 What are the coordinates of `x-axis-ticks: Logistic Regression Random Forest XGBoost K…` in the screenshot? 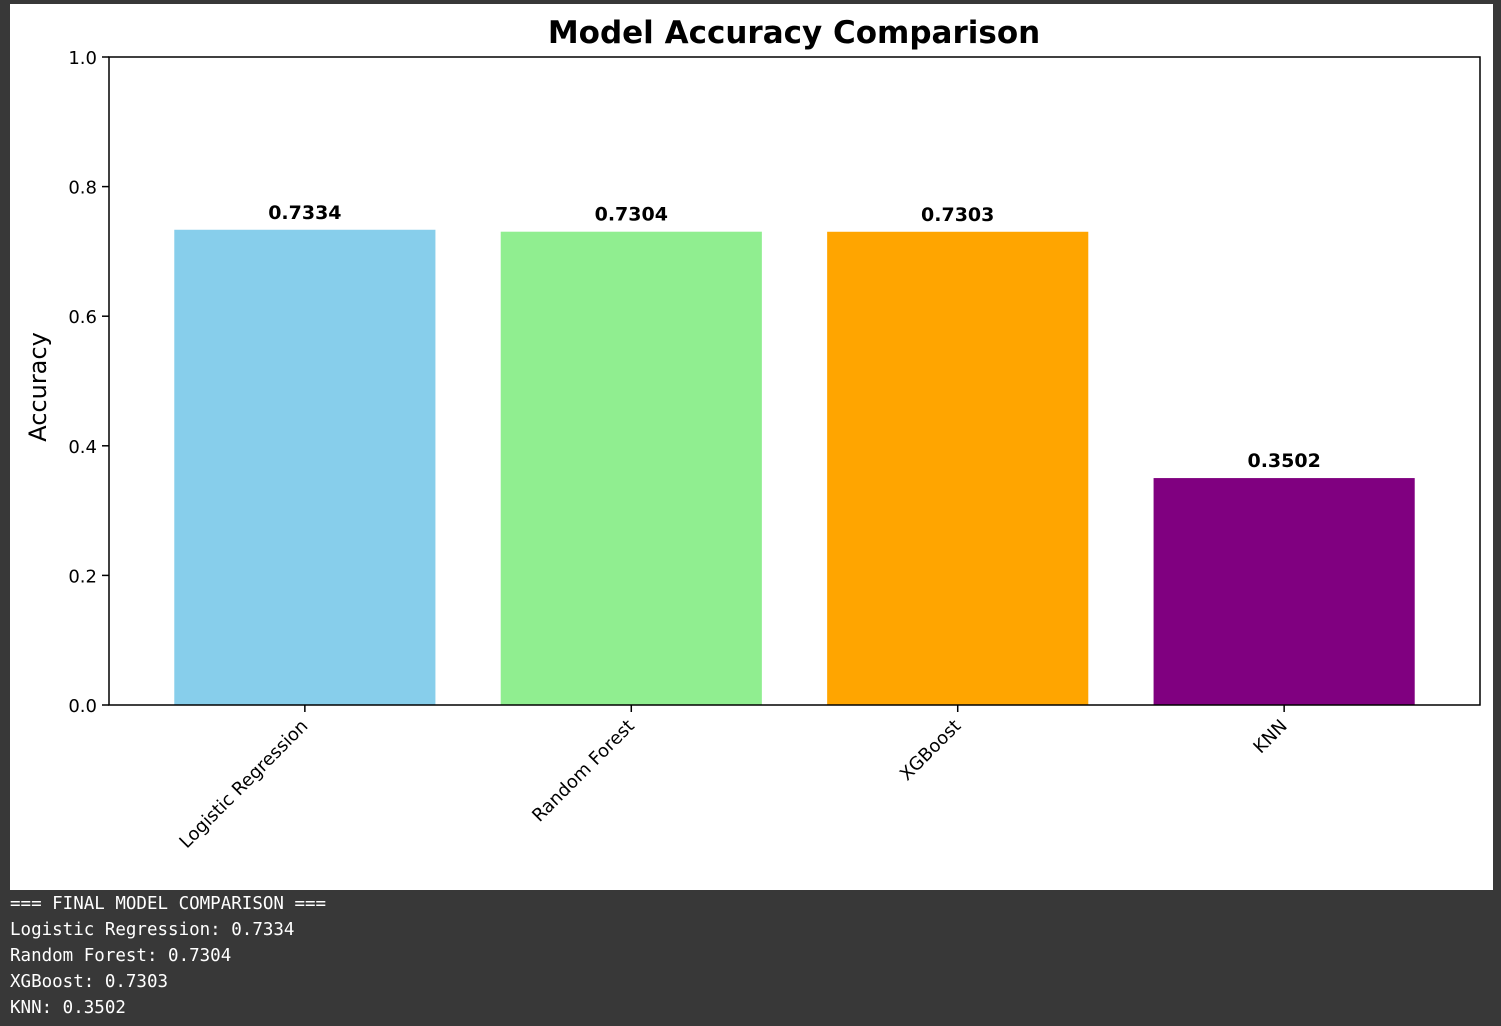 It's located at (733, 779).